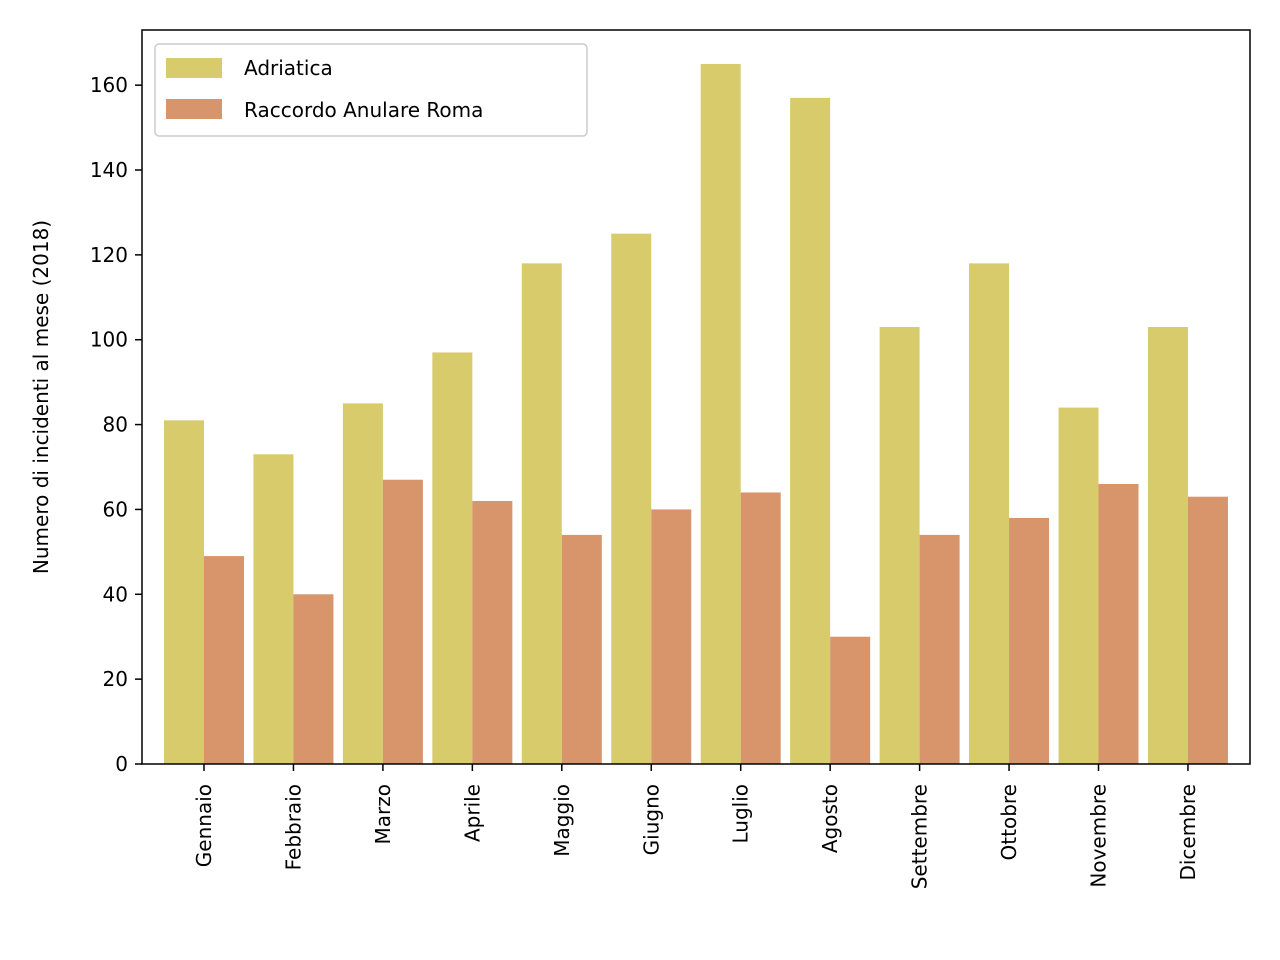 The image size is (1280, 960). What do you see at coordinates (1009, 822) in the screenshot?
I see `x-tick-label-ottobre: Ottobre` at bounding box center [1009, 822].